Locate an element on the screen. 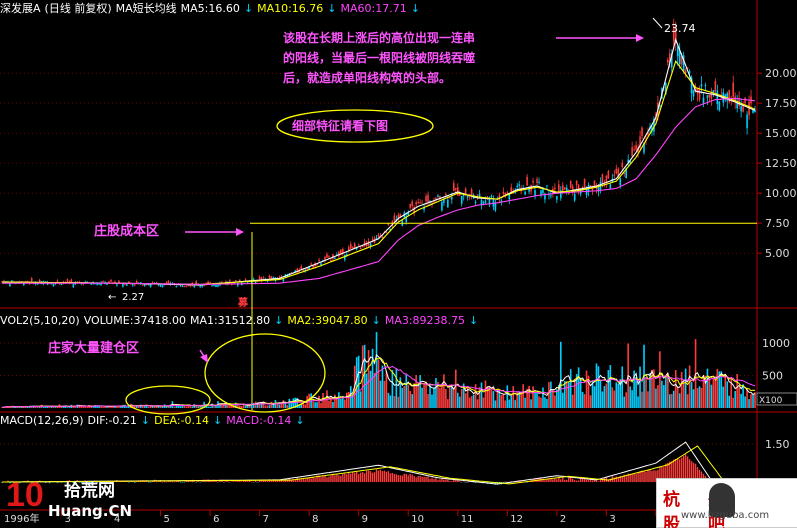  vol-name: VOL2(5,10,20) is located at coordinates (40, 320).